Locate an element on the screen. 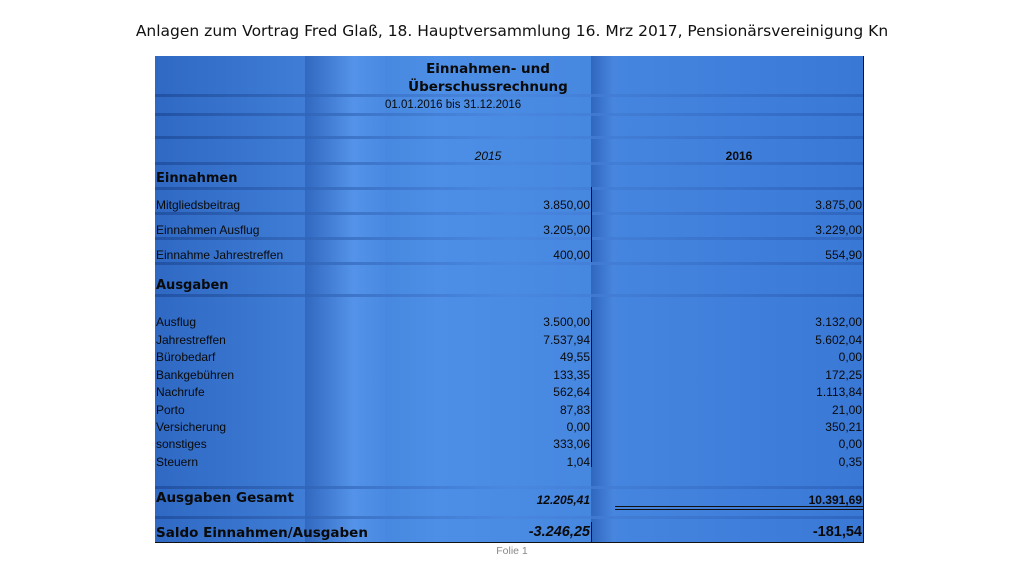 The image size is (1024, 576). expense-row-label: Porto is located at coordinates (170, 410).